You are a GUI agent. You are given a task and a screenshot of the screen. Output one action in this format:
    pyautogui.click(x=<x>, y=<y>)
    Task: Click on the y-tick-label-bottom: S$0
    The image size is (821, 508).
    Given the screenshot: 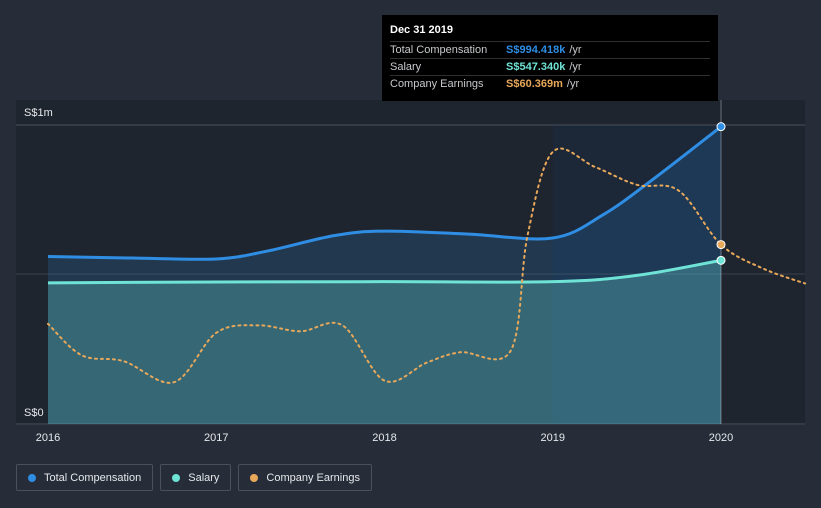 What is the action you would take?
    pyautogui.click(x=34, y=413)
    